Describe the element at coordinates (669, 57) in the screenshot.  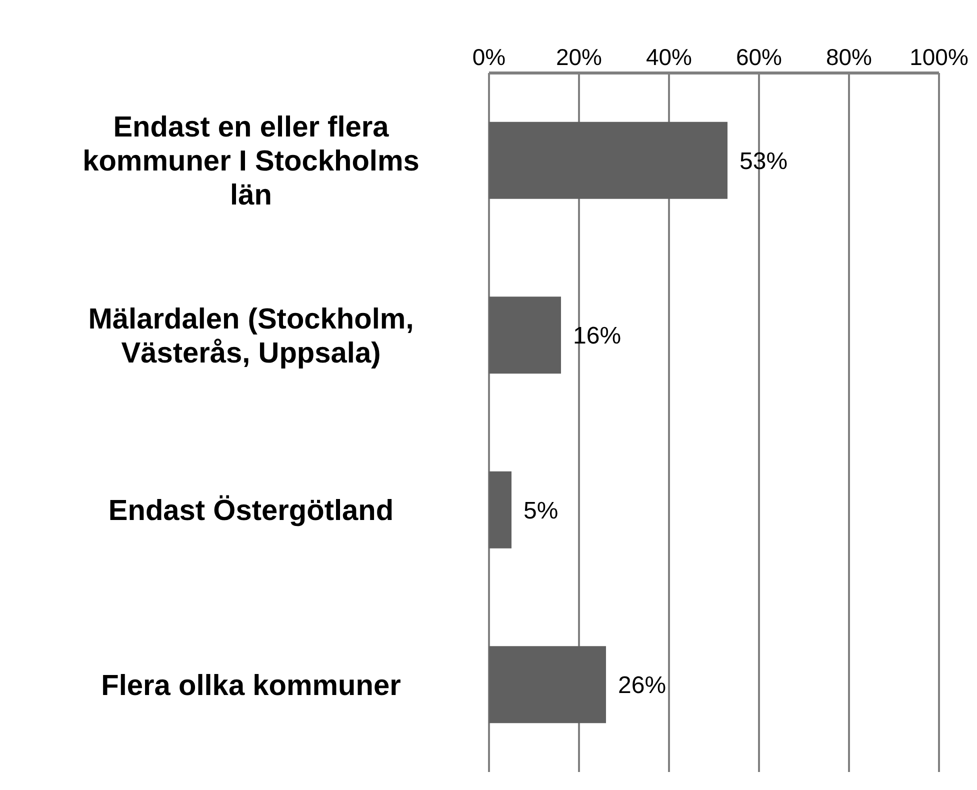
I see `x-tick-label: 40%` at that location.